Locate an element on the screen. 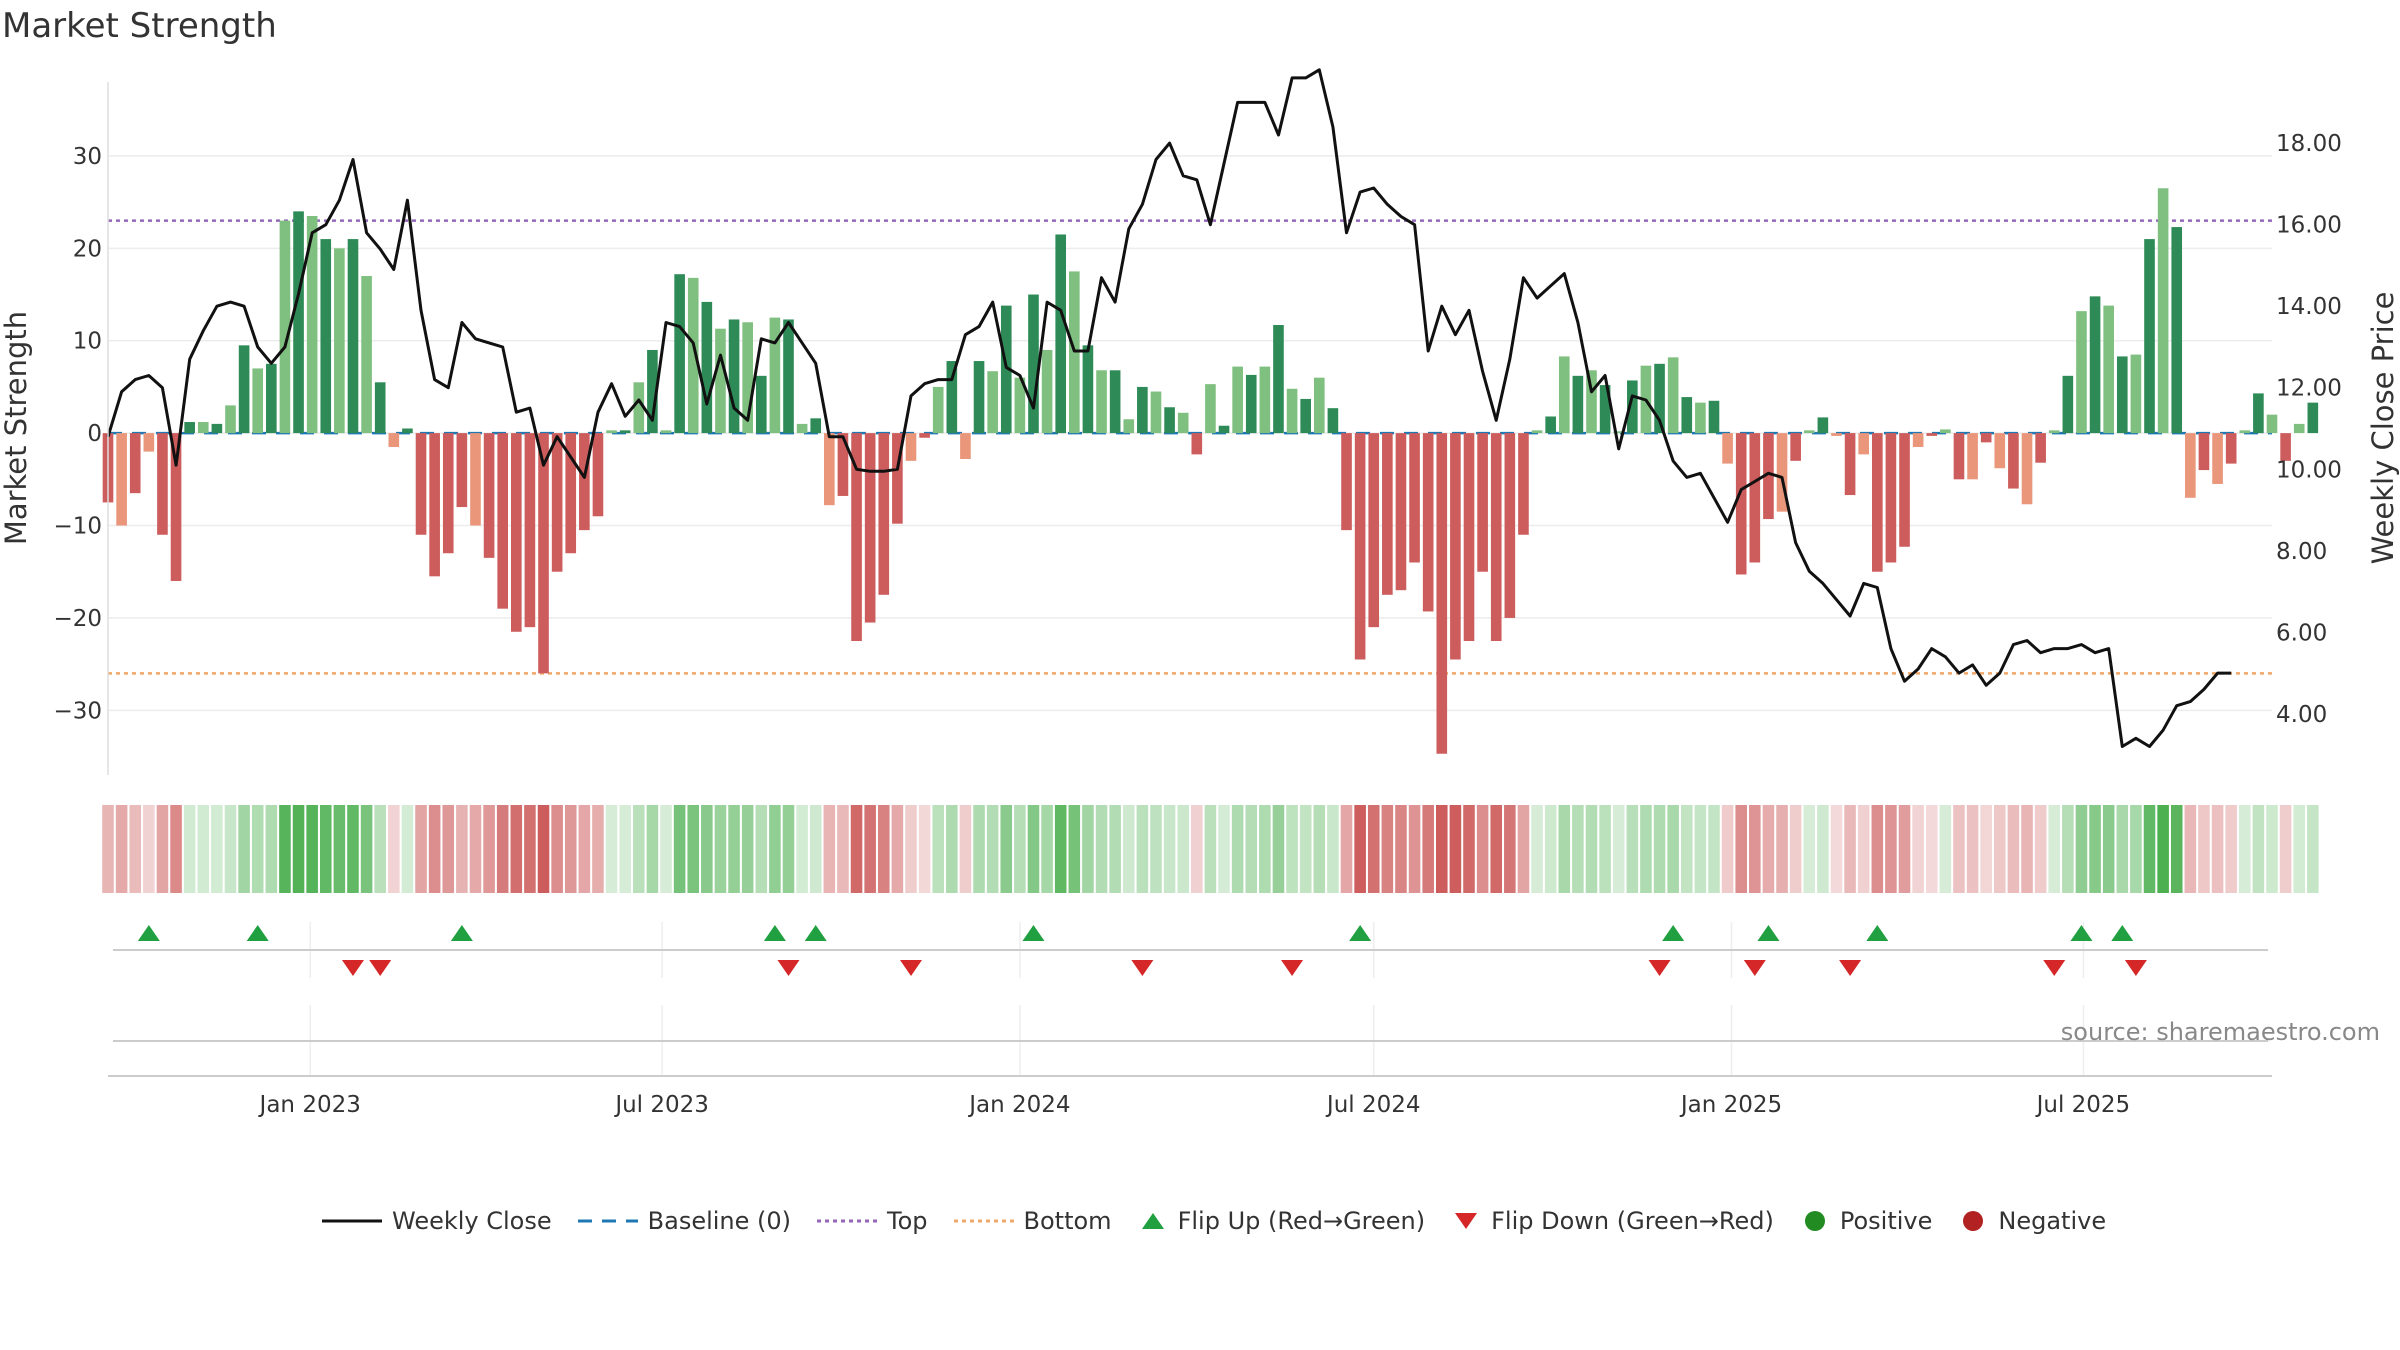 The width and height of the screenshot is (2400, 1350). x-tick-label: Jul 2024 is located at coordinates (1373, 1105).